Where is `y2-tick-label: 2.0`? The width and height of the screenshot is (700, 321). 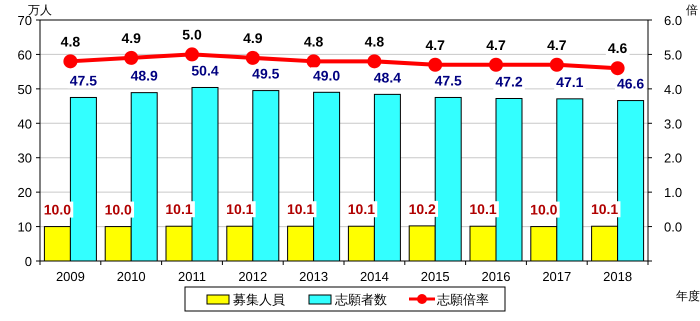
y2-tick-label: 2.0 is located at coordinates (673, 158).